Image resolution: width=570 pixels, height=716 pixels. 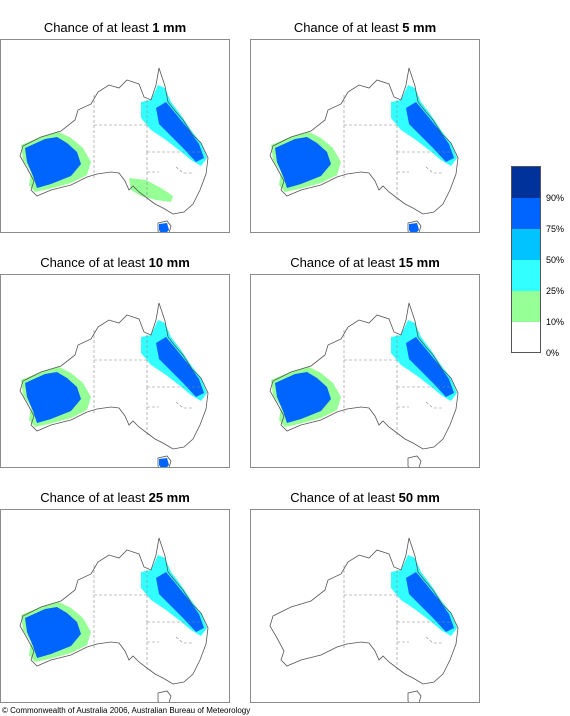 I want to click on panel-threshold: 10 mm, so click(x=169, y=262).